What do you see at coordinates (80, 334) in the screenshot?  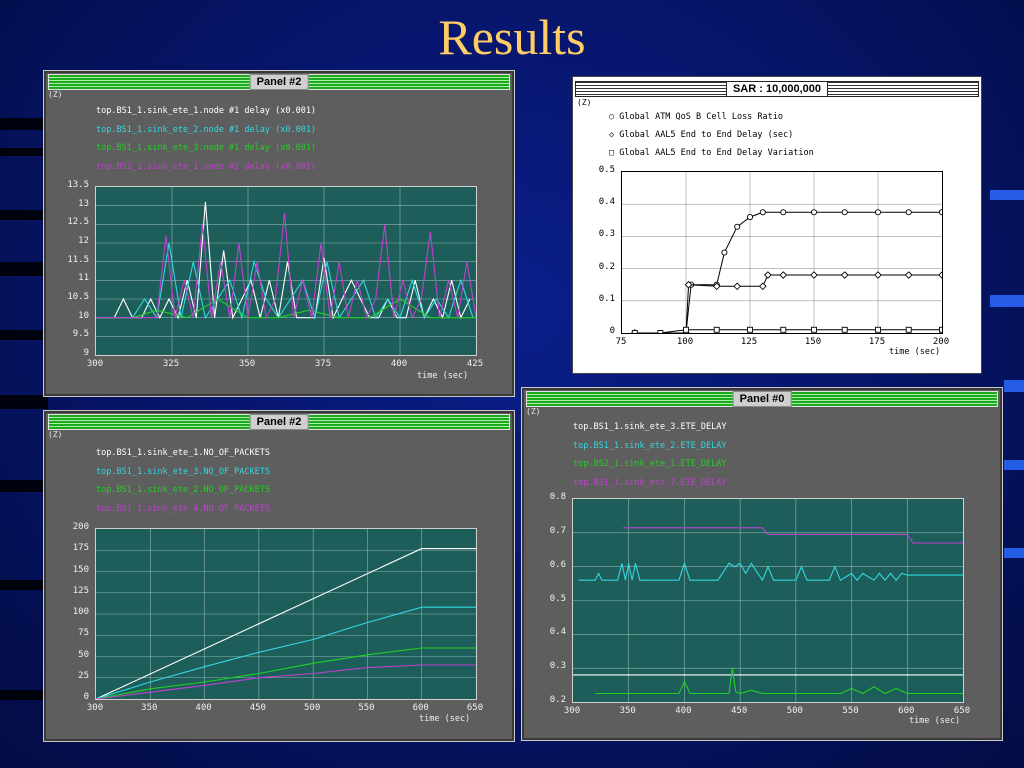 I see `y-tick-label: 9.5` at bounding box center [80, 334].